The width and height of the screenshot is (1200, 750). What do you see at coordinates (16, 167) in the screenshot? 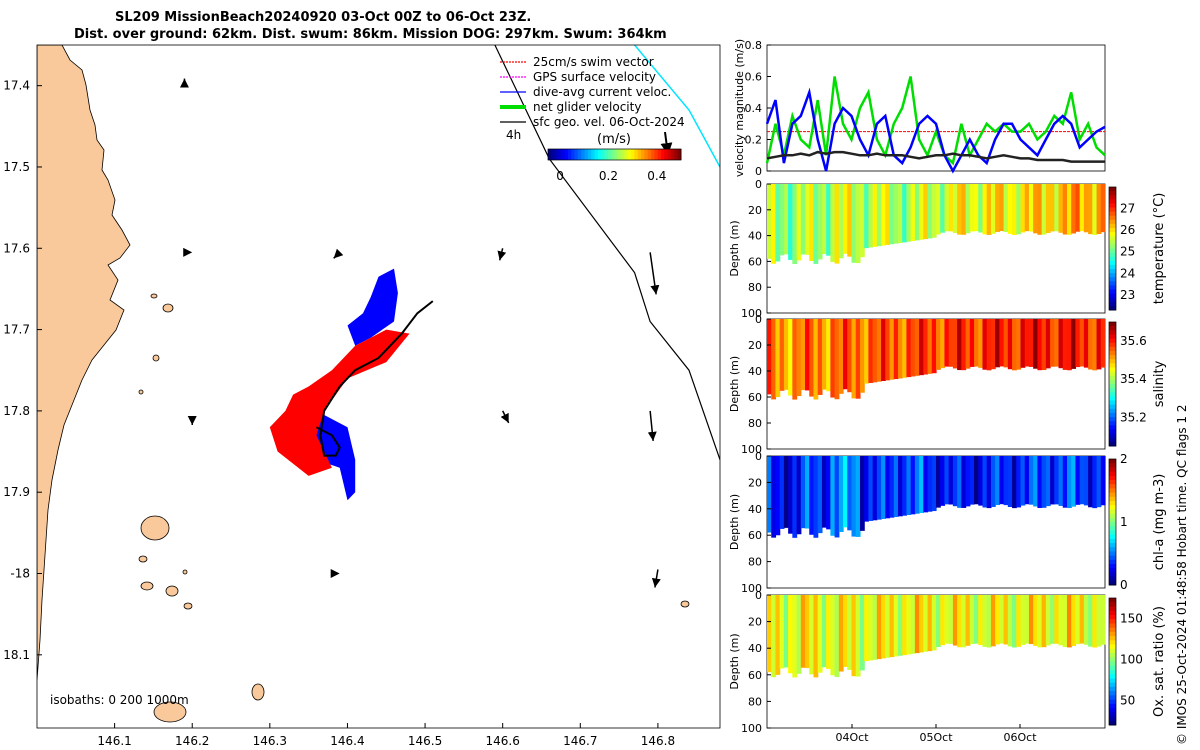
I see `map-y-tick-label: 17.5` at bounding box center [16, 167].